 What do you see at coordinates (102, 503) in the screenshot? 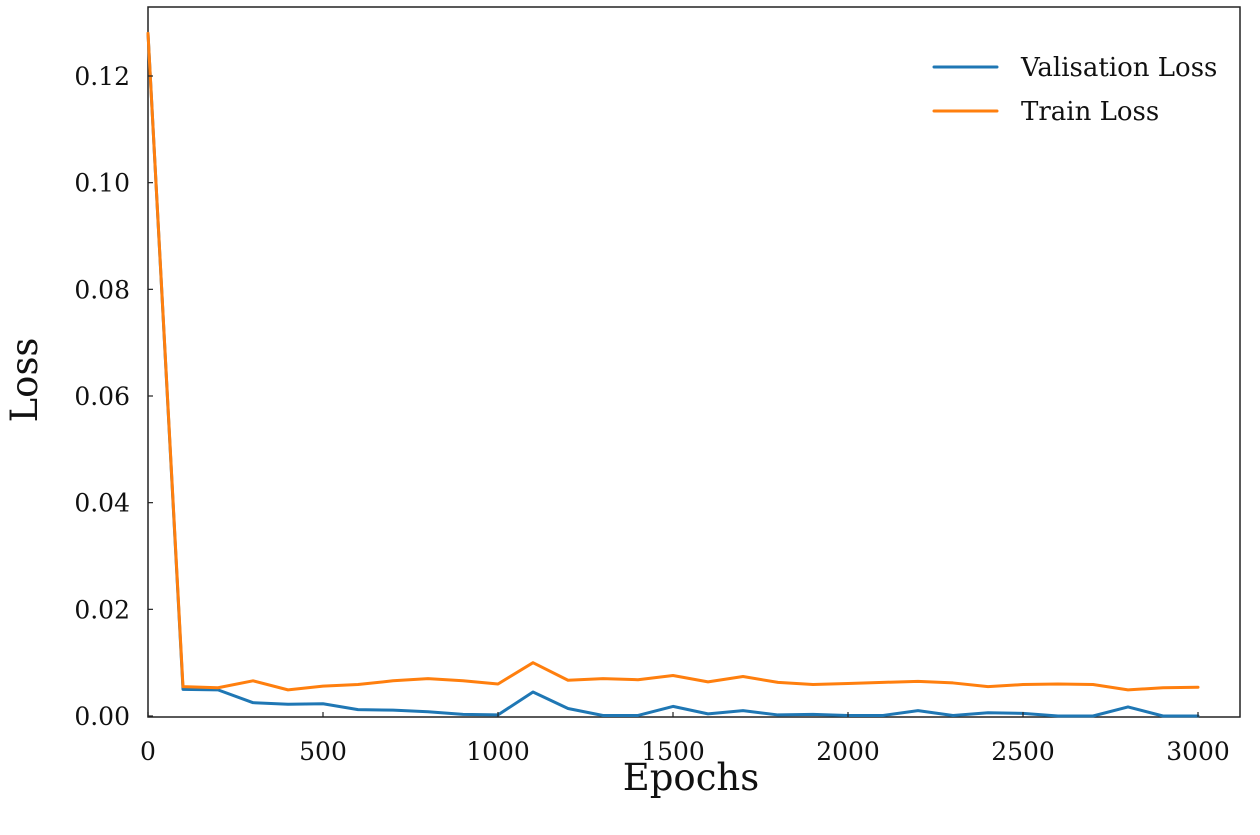
I see `y-tick-label: 0.04` at bounding box center [102, 503].